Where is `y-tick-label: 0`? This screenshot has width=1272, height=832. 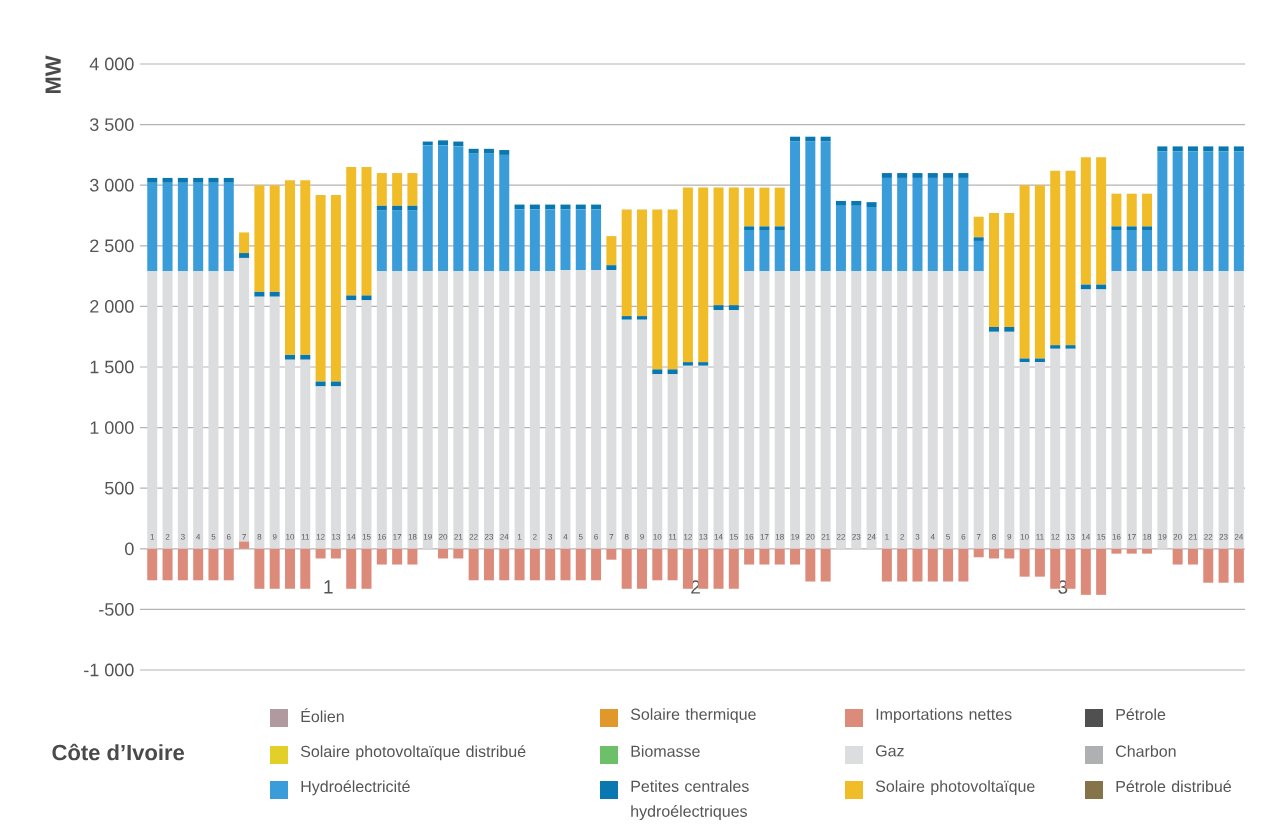 y-tick-label: 0 is located at coordinates (129, 549).